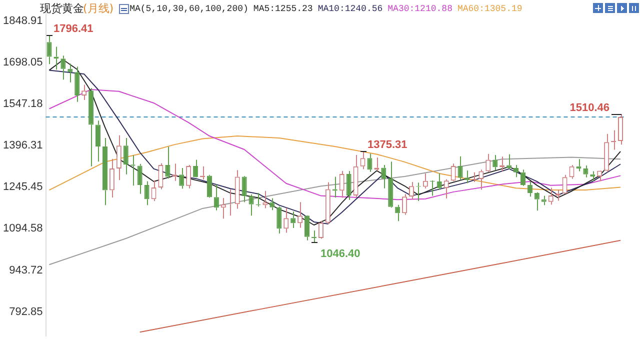 The image size is (640, 350). Describe the element at coordinates (98, 8) in the screenshot. I see `chart-subtitle: (月线)` at that location.